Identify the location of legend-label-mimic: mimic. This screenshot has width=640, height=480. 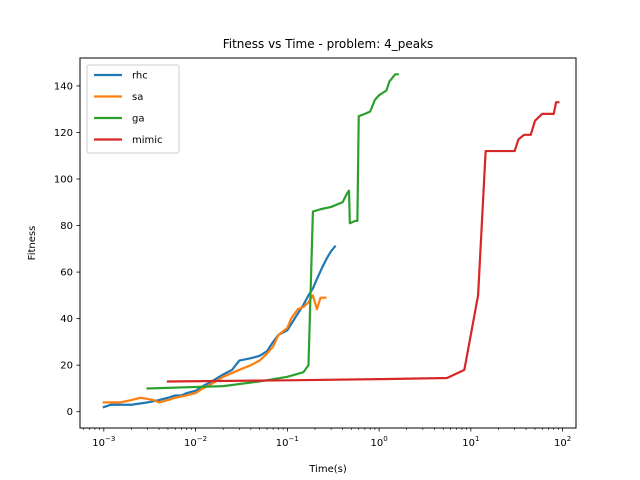
(147, 140).